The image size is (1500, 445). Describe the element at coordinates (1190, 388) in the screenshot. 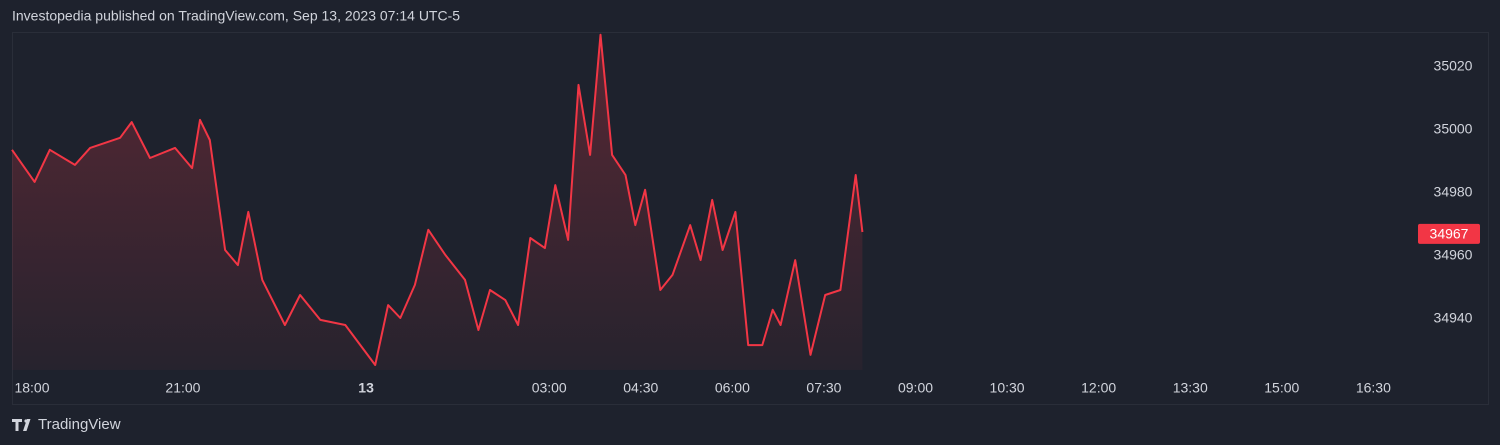

I see `x-tick-label: 13:30` at that location.